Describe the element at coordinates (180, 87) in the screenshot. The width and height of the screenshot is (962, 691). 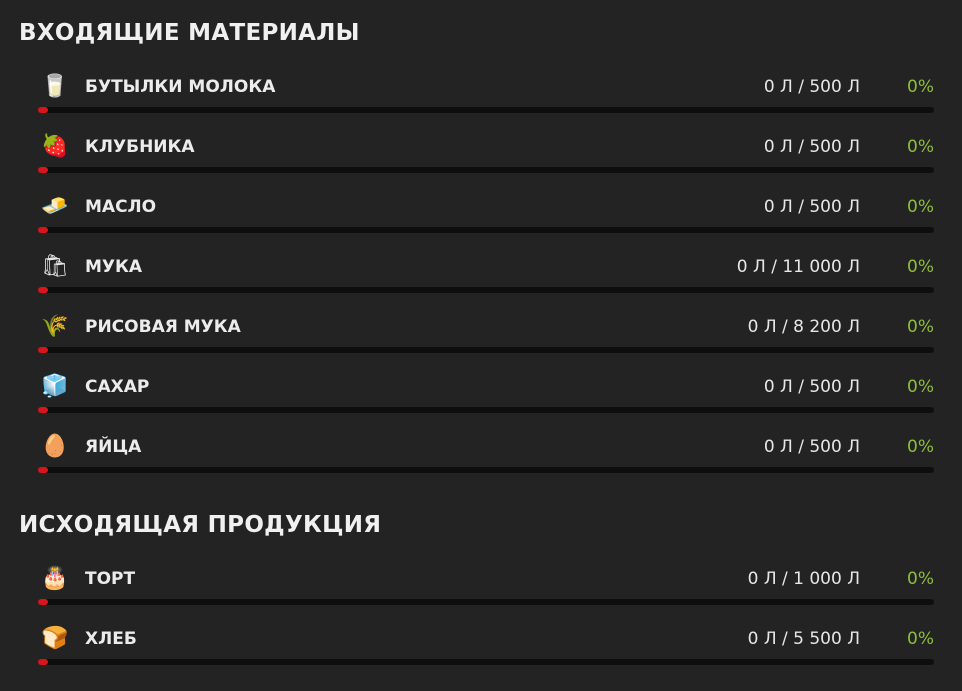
I see `item-label: БУТЫЛКИ МОЛОКА` at that location.